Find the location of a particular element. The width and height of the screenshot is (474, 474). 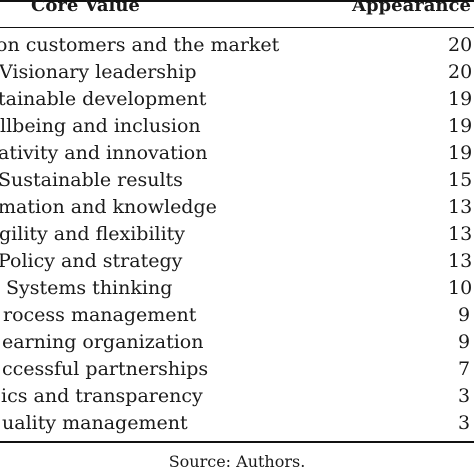

table-top-rule is located at coordinates (237, 1).